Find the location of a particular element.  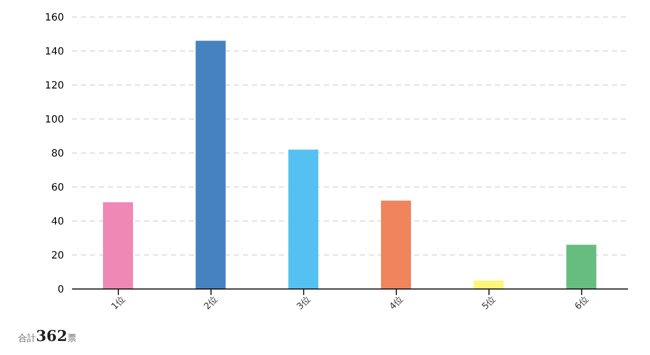

x-tick-label: 1位 is located at coordinates (118, 303).